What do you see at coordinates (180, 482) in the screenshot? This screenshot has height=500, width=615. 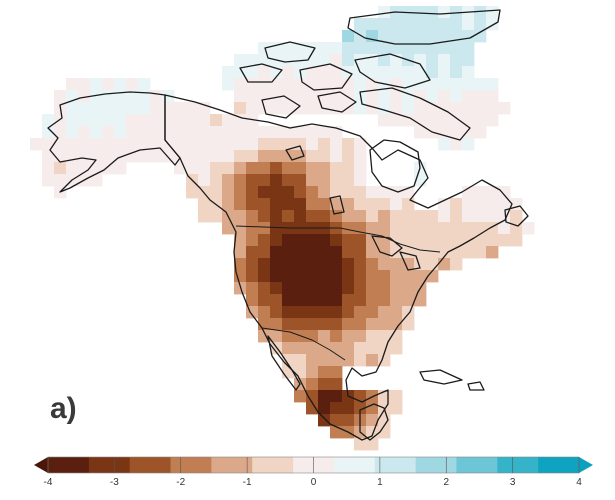 I see `colorbar-tick-label: -2` at bounding box center [180, 482].